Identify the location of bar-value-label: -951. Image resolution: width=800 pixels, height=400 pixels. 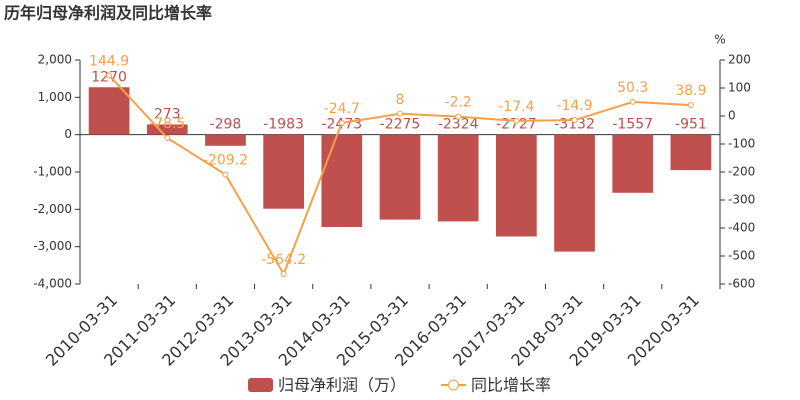
(691, 125).